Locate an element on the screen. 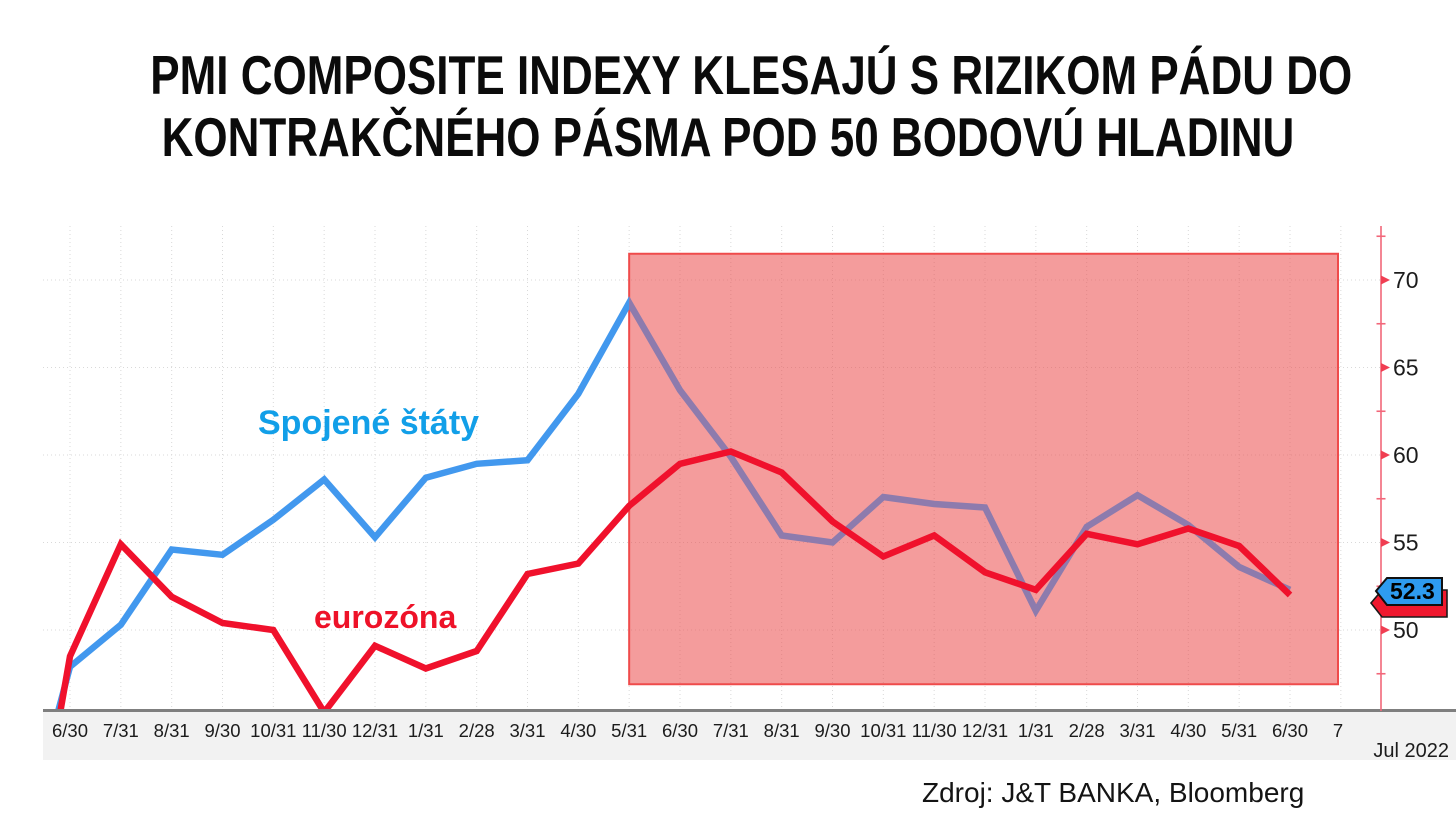 Image resolution: width=1456 pixels, height=820 pixels. y-axis-ticks is located at coordinates (1383, 455).